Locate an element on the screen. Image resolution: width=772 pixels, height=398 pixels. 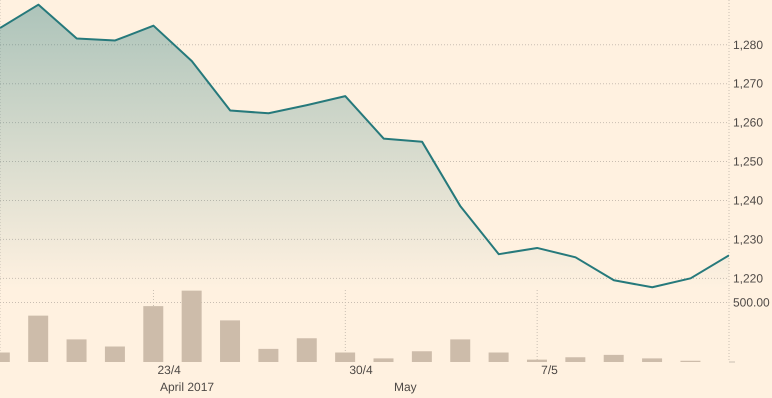
y-tick-label: 500.00 is located at coordinates (751, 302).